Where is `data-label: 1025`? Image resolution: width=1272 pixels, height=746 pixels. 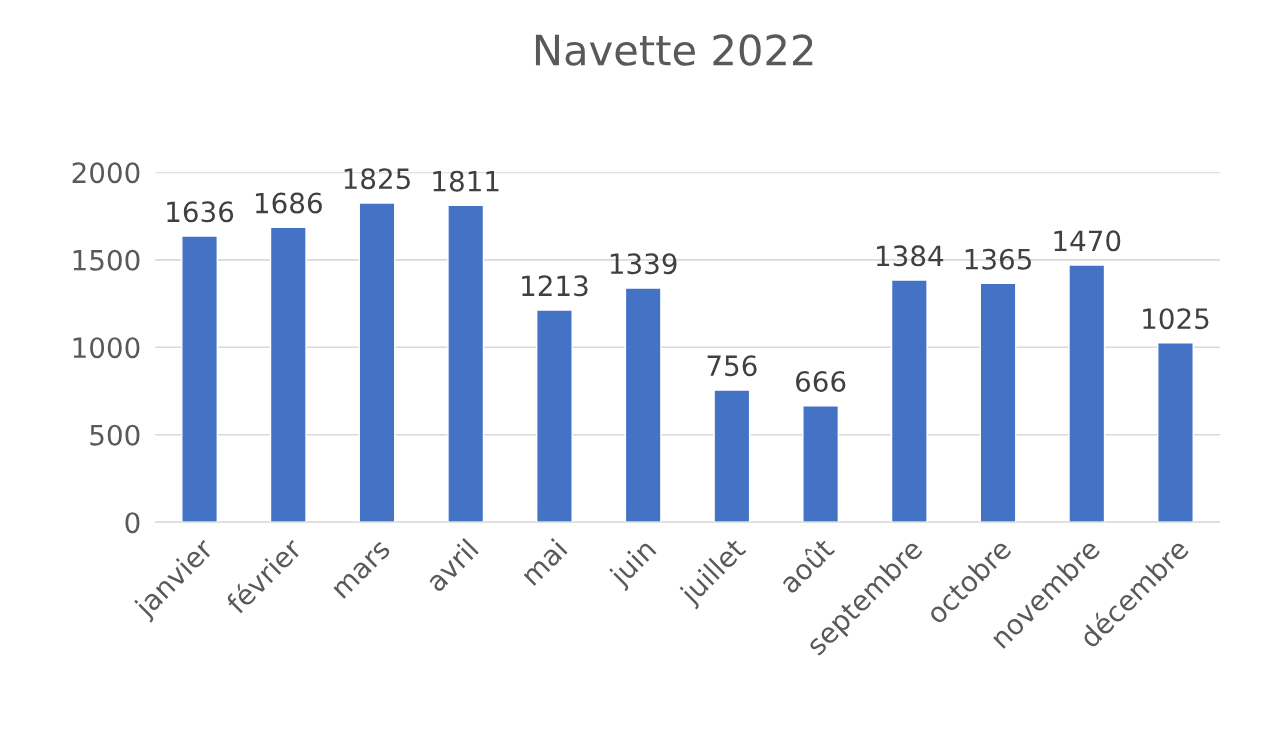 data-label: 1025 is located at coordinates (1176, 319).